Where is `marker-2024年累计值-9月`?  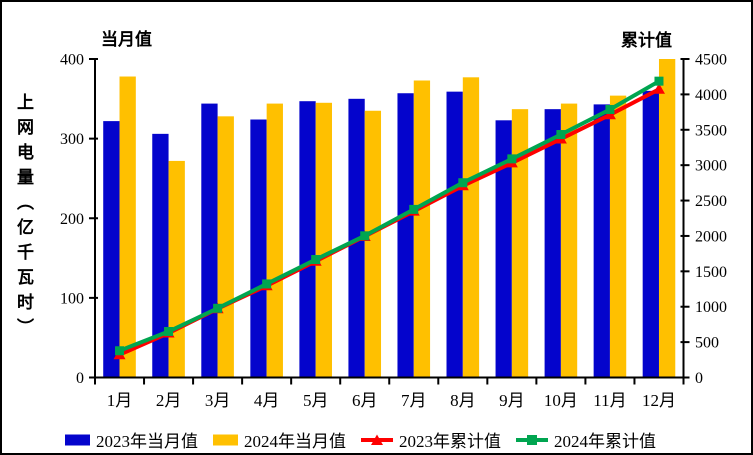 marker-2024年累计值-9月 is located at coordinates (512, 159).